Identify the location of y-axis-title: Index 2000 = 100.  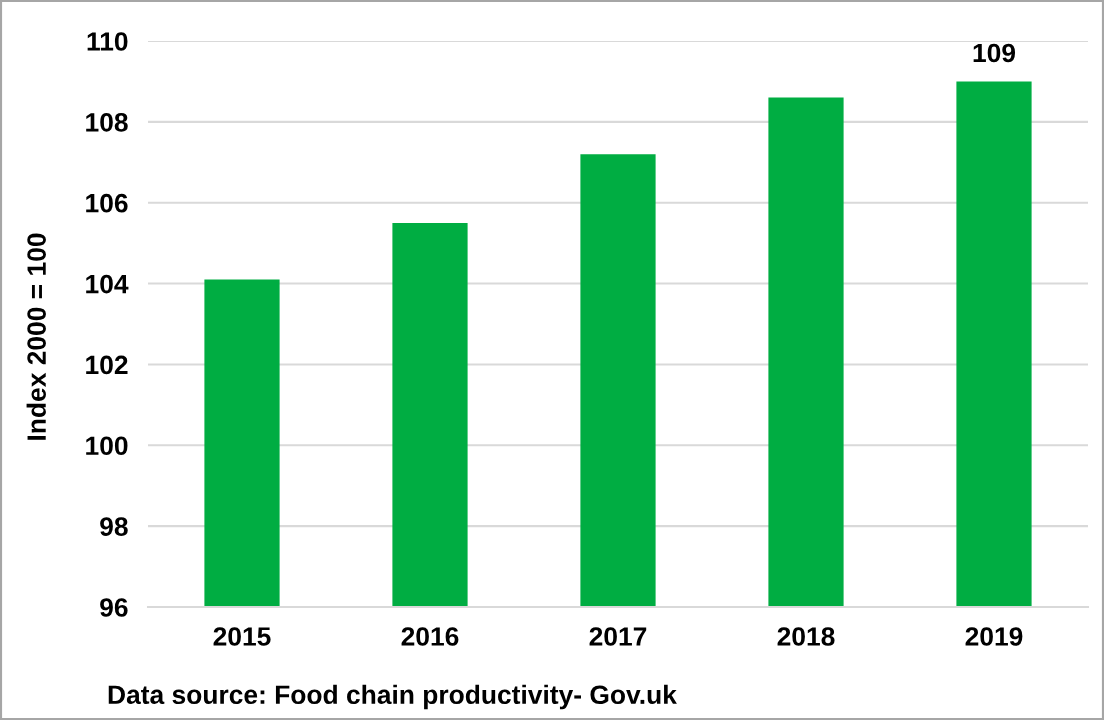
(36, 336).